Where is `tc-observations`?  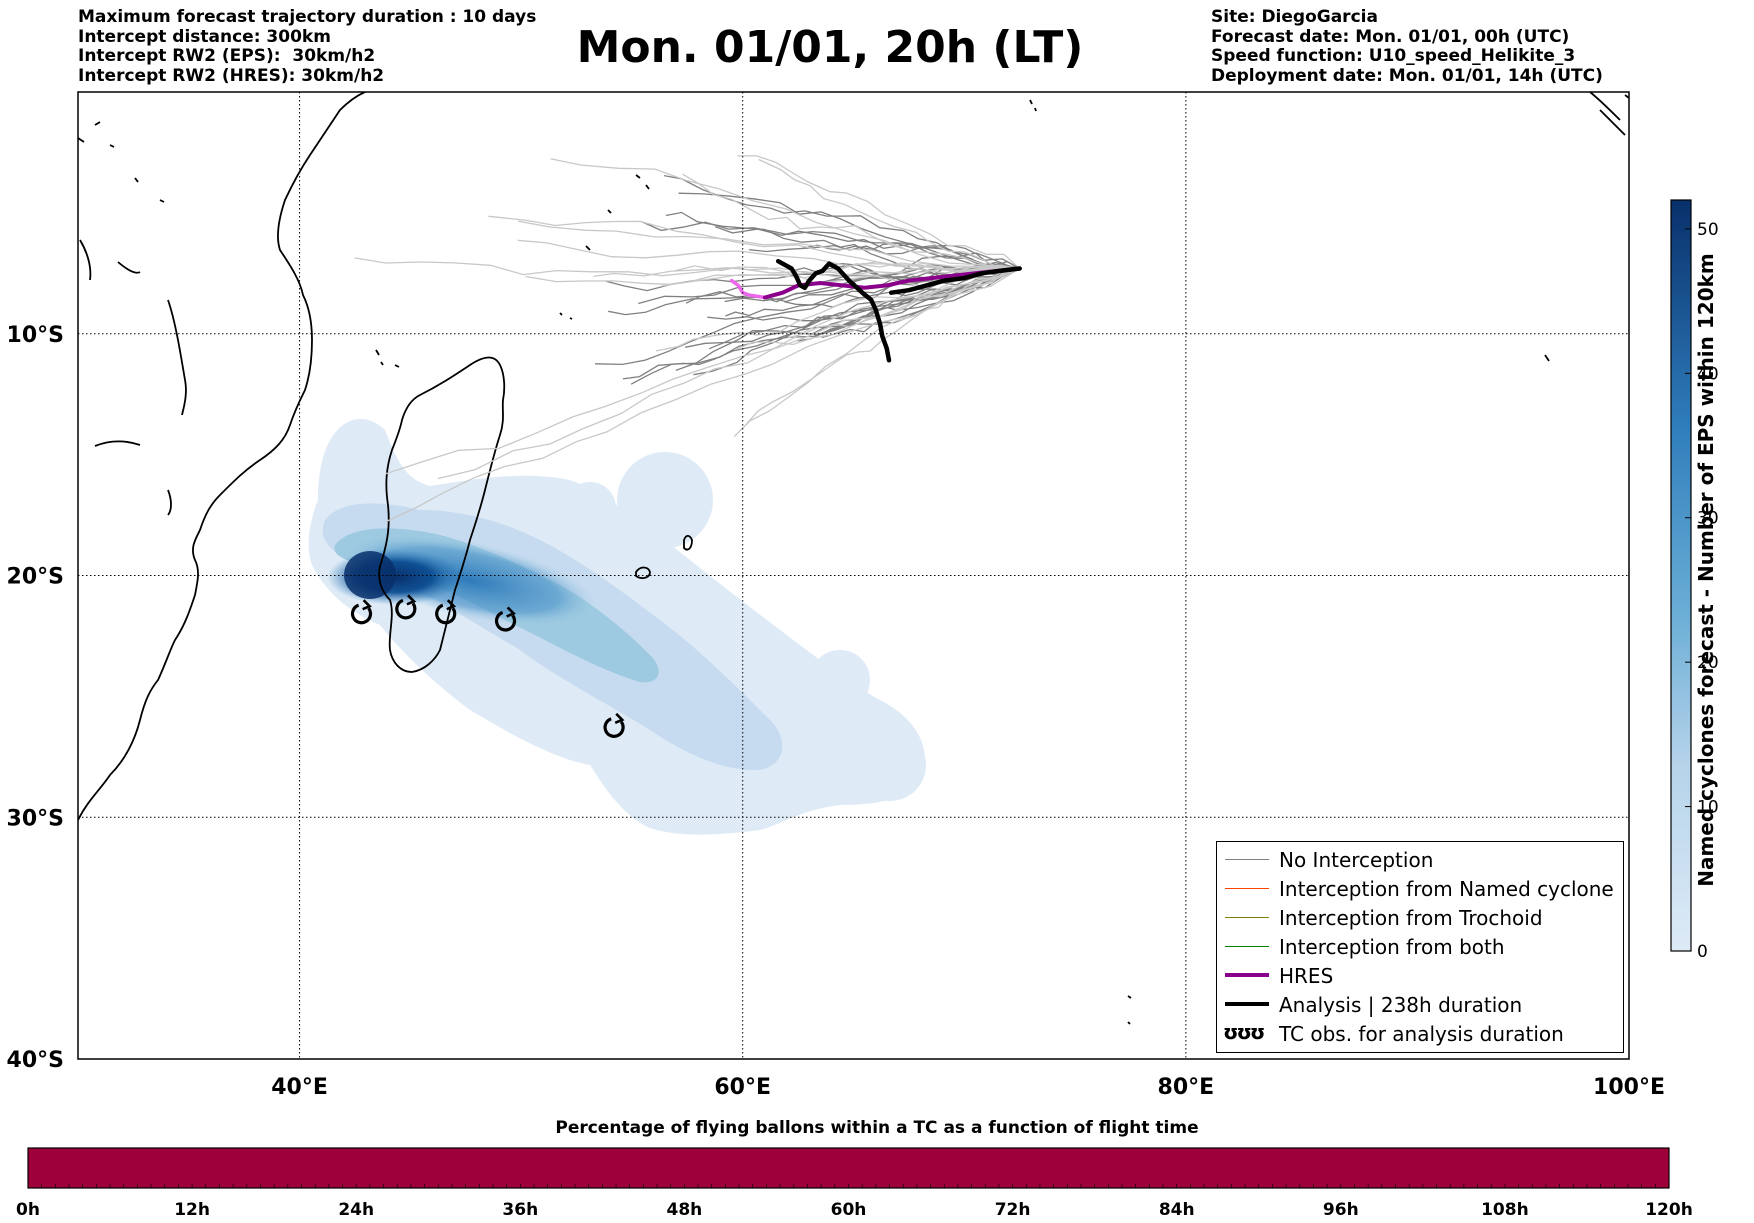
tc-observations is located at coordinates (487, 666).